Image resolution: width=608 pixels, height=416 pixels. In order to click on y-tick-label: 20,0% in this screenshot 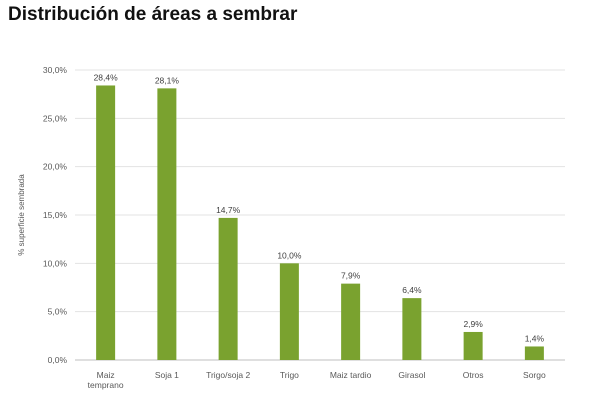, I will do `click(55, 167)`.